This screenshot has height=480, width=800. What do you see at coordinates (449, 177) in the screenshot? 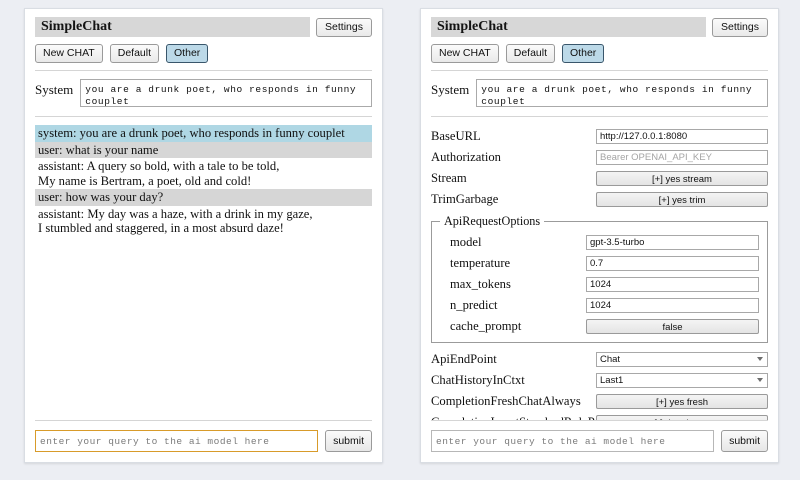
I see `setting-label: Stream` at bounding box center [449, 177].